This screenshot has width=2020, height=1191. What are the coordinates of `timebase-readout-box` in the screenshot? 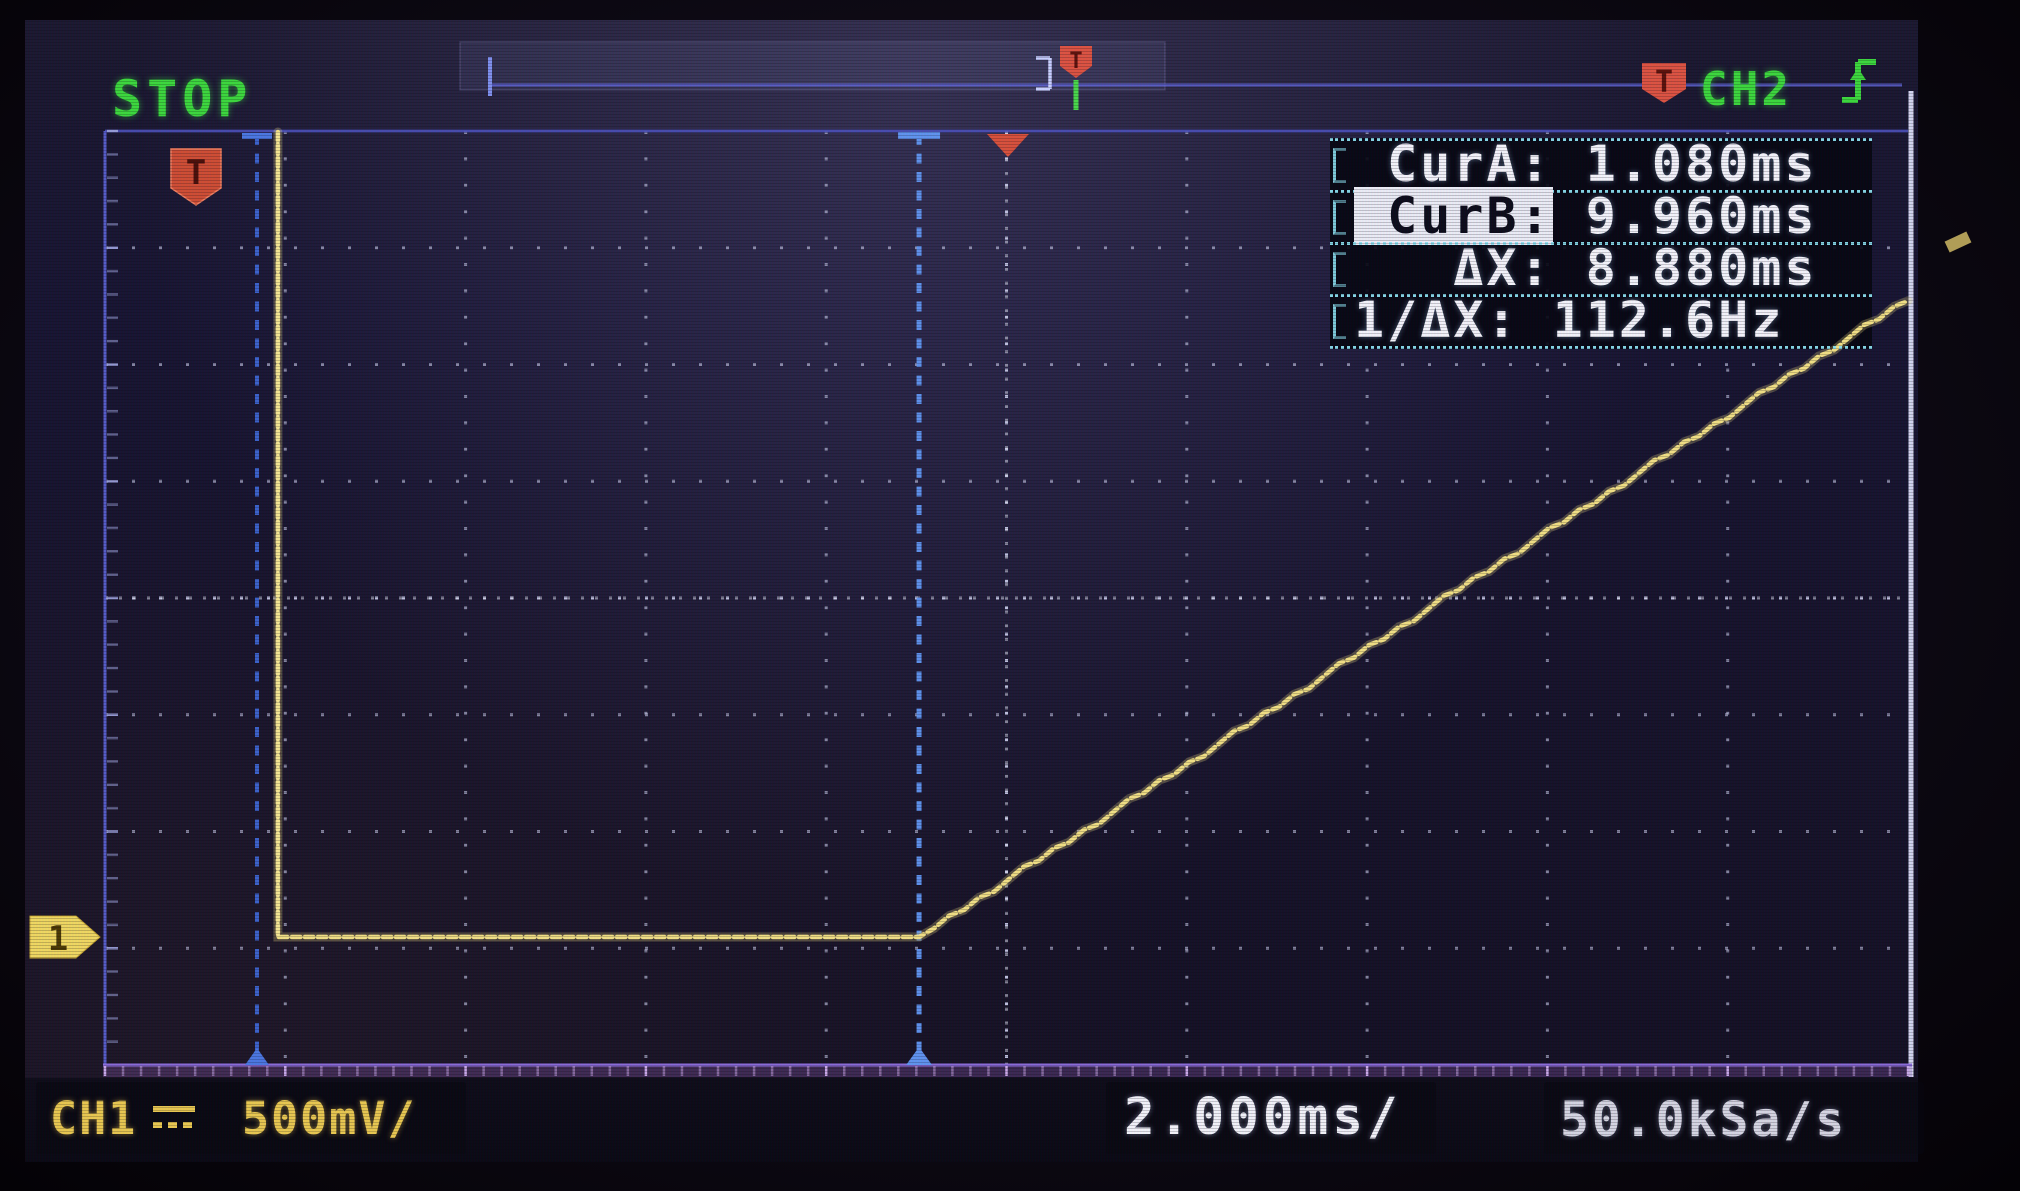 It's located at (1271, 1118).